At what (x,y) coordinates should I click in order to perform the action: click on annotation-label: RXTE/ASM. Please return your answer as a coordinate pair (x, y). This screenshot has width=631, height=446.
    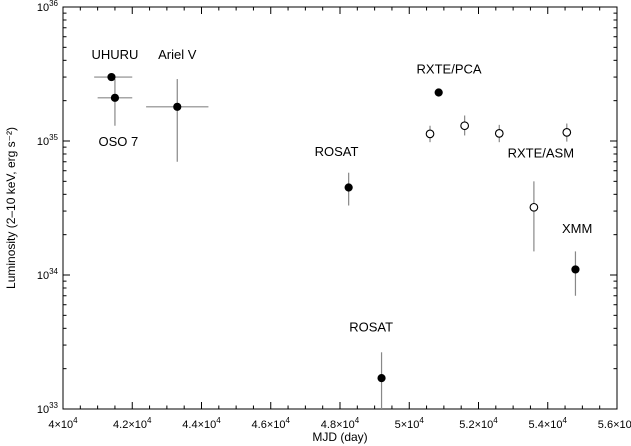
    Looking at the image, I should click on (541, 153).